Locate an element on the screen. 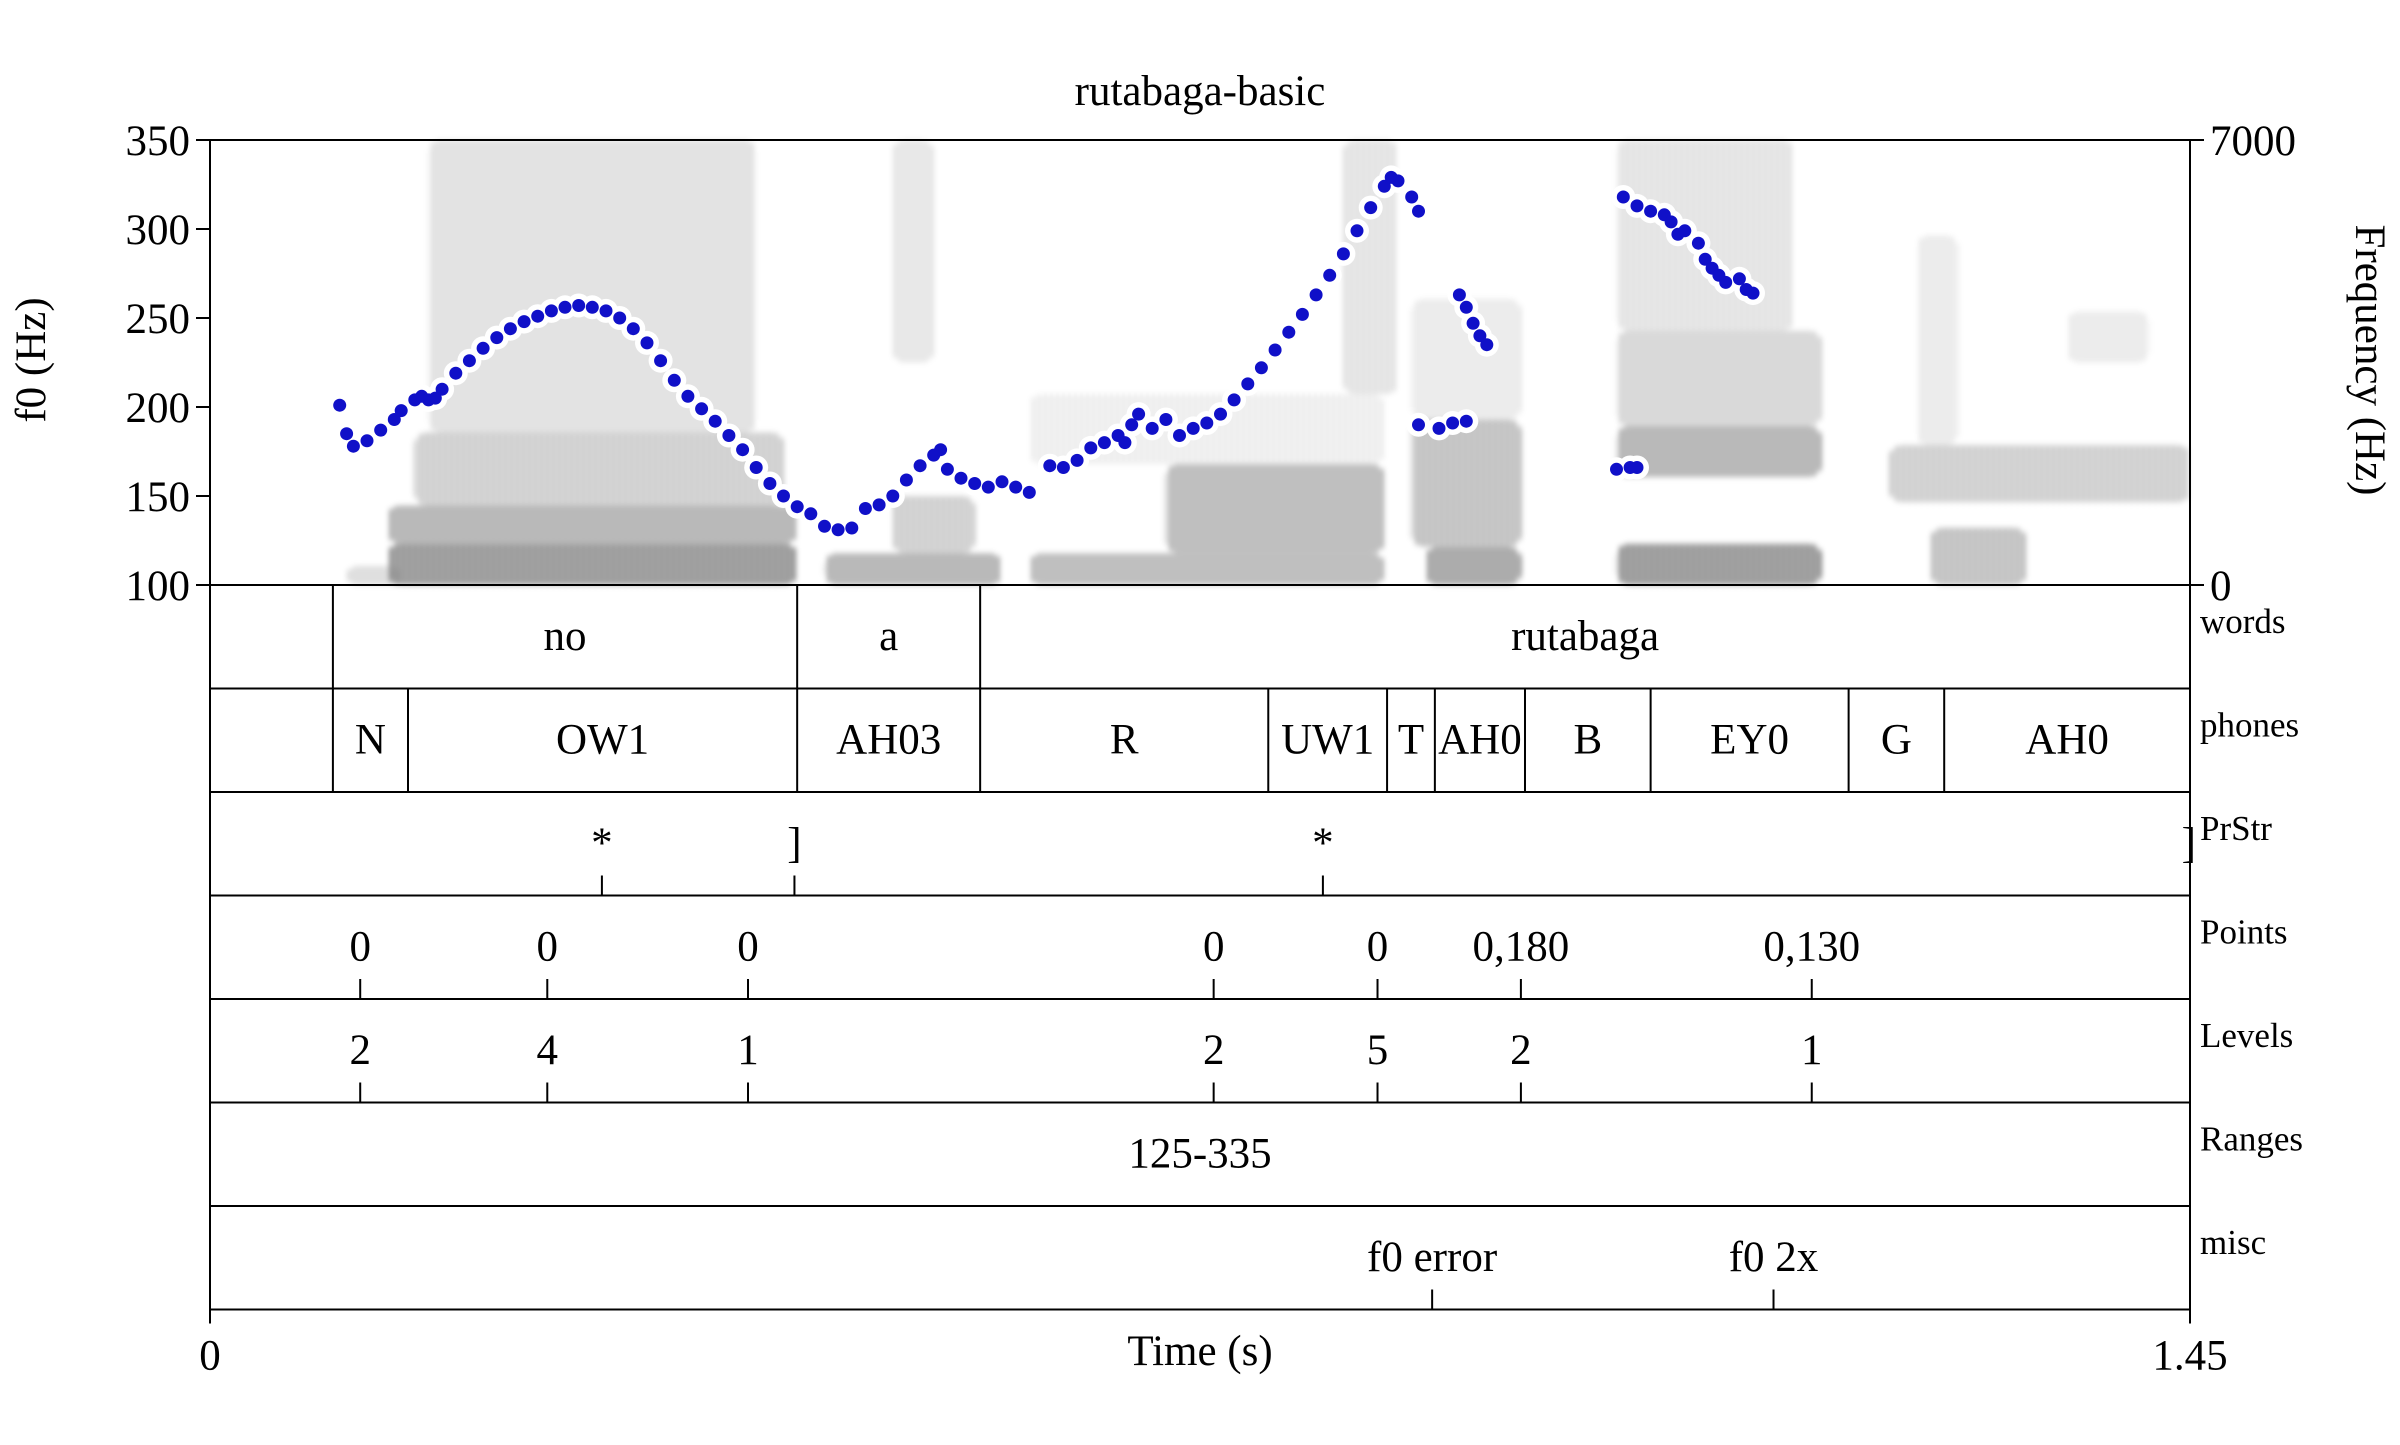  interval-label: R is located at coordinates (1124, 740).